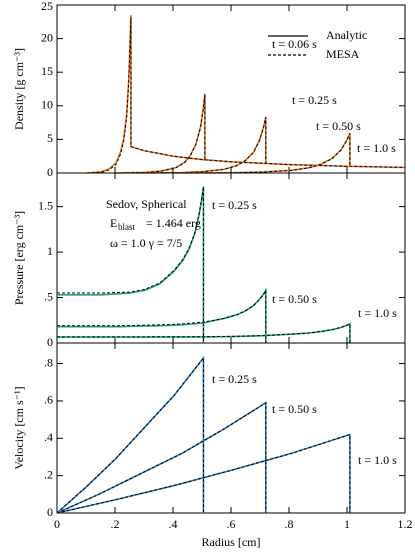  Describe the element at coordinates (47, 105) in the screenshot. I see `y-tick-label: 10` at that location.